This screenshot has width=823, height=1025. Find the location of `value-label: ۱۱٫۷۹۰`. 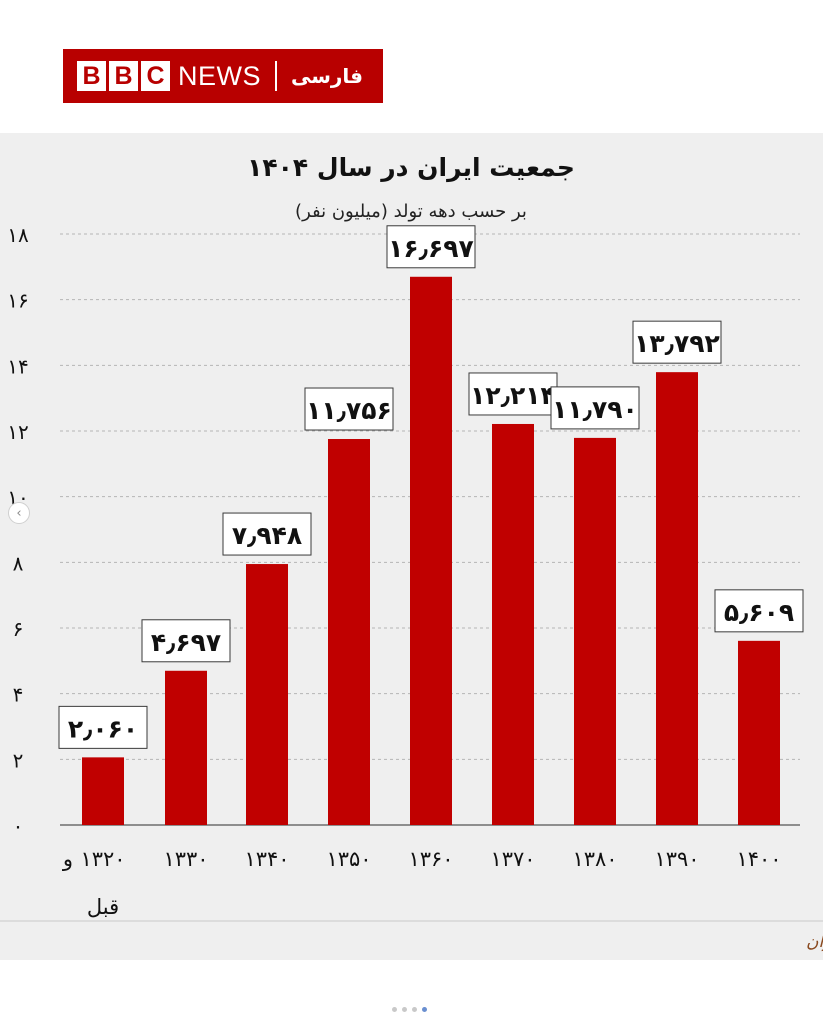

value-label: ۱۱٫۷۹۰ is located at coordinates (595, 409).